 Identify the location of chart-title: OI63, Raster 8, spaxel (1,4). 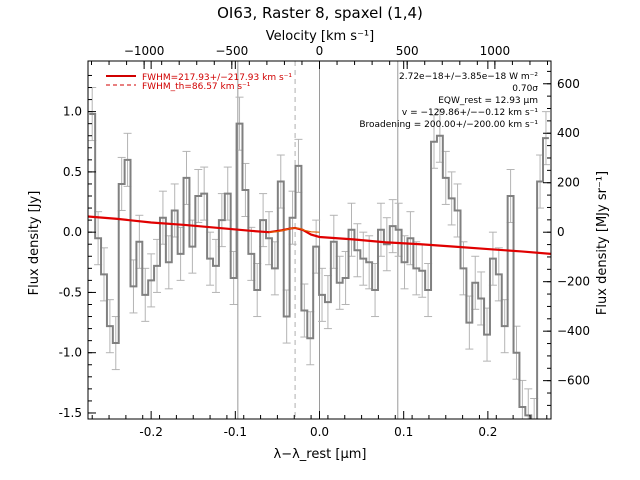
(320, 13).